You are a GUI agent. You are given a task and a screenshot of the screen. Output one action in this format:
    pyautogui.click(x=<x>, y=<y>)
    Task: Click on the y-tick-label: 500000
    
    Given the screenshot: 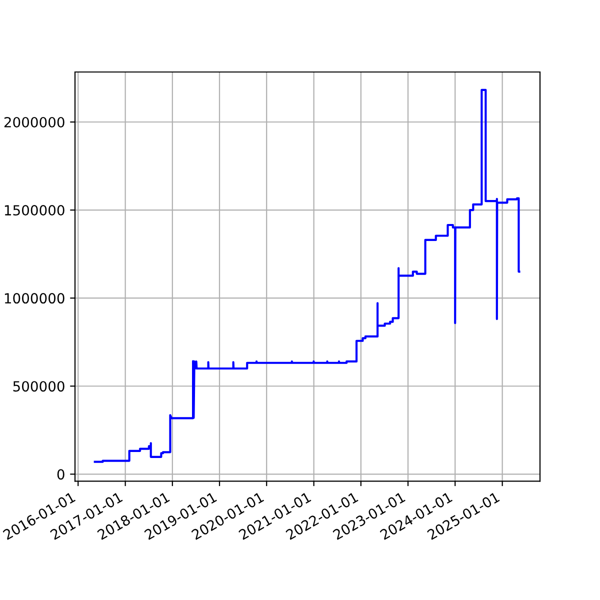 What is the action you would take?
    pyautogui.click(x=38, y=386)
    